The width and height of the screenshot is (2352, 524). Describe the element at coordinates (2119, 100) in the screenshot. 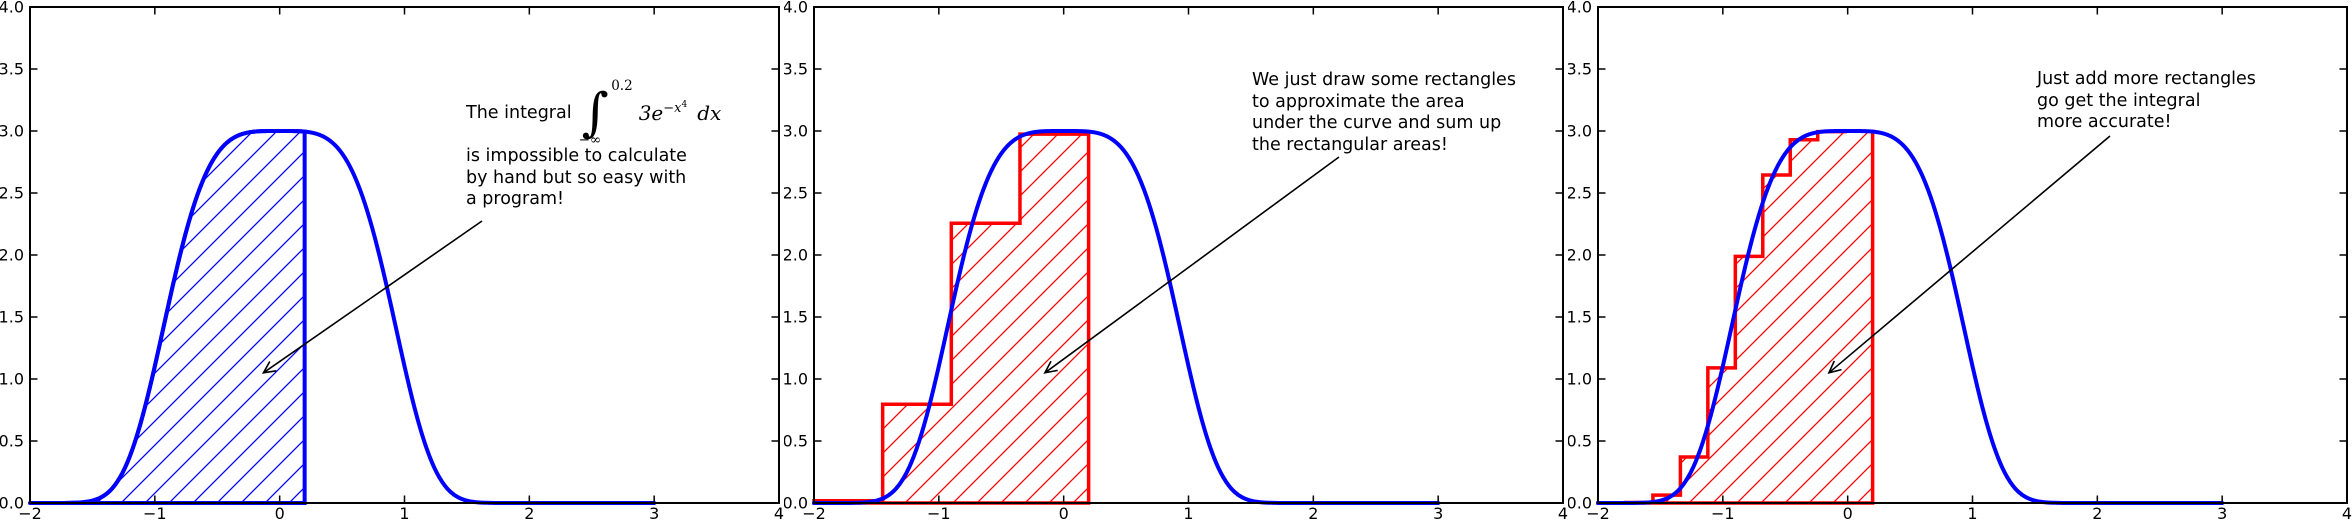

I see `annotation-line: go get the integral` at that location.